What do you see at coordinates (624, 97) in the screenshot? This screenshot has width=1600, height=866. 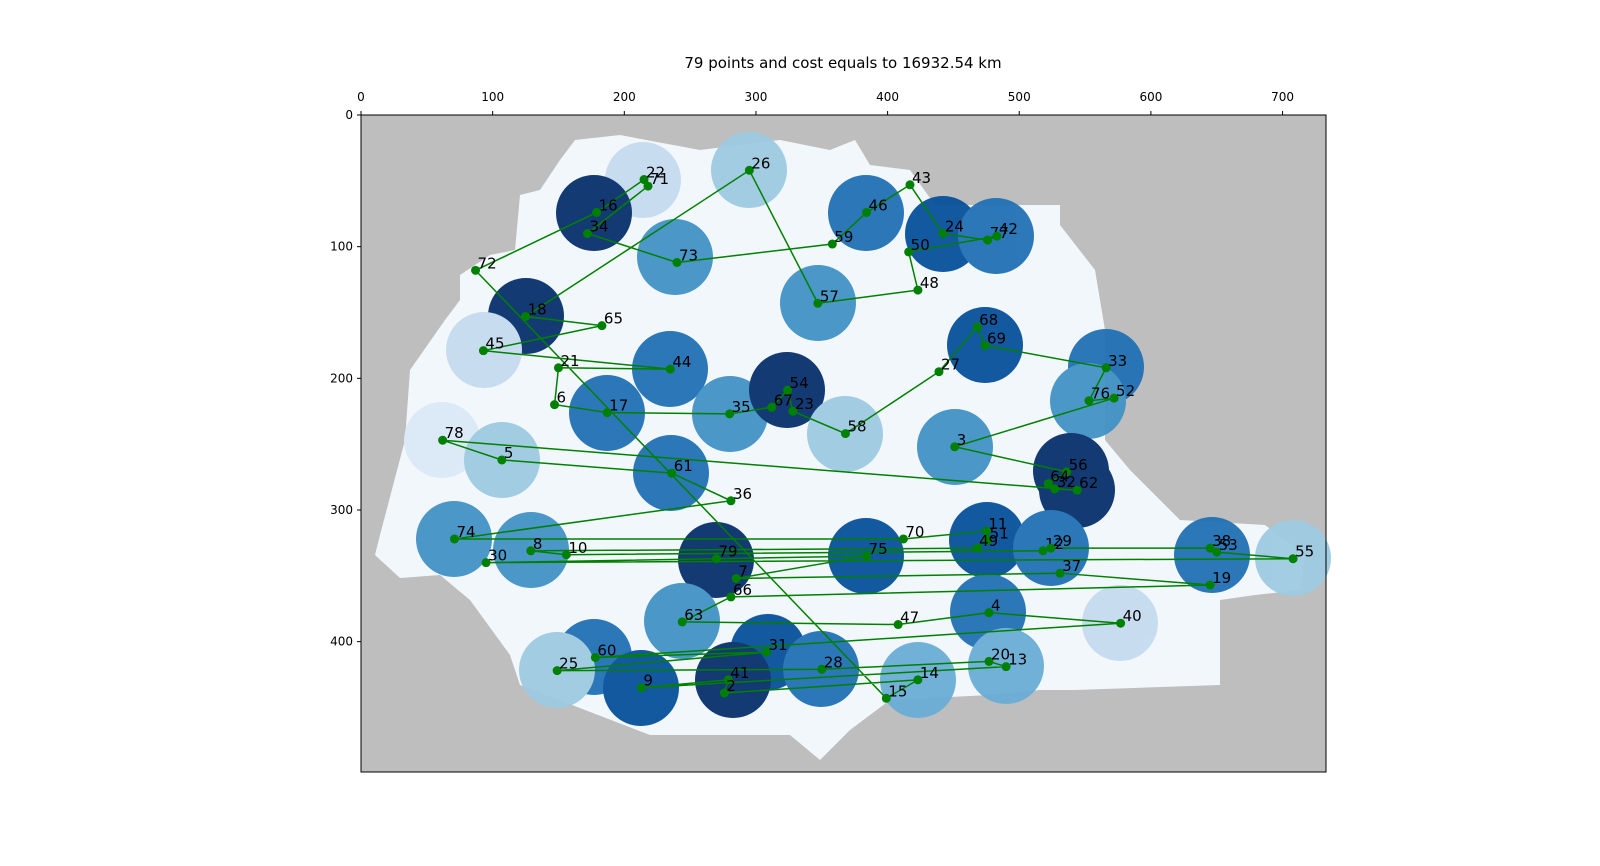 I see `x-tick-label: 200` at bounding box center [624, 97].